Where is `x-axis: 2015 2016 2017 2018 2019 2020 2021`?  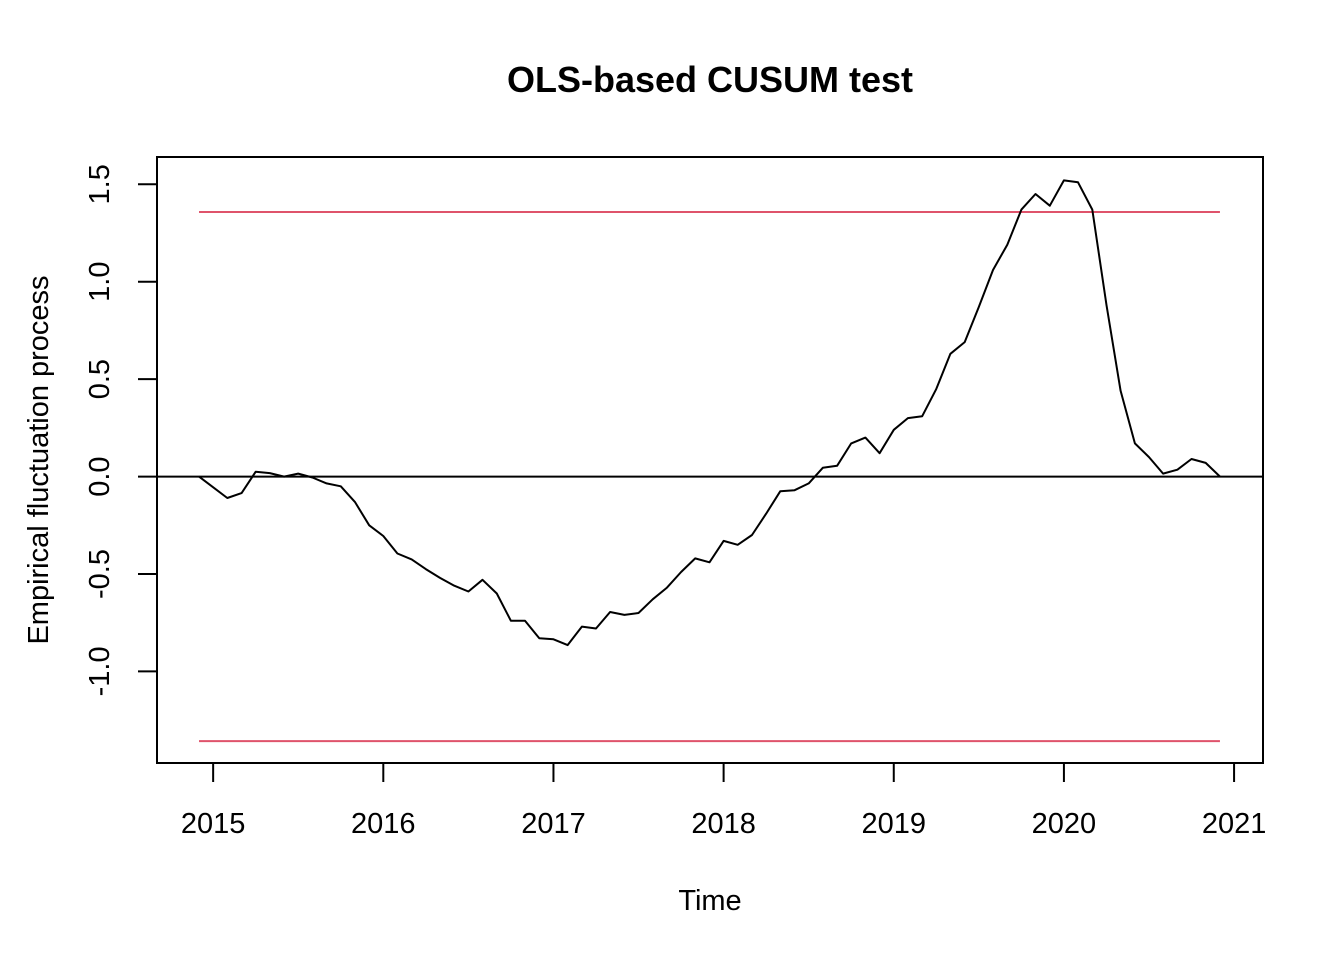
x-axis: 2015 2016 2017 2018 2019 2020 2021 is located at coordinates (723, 801).